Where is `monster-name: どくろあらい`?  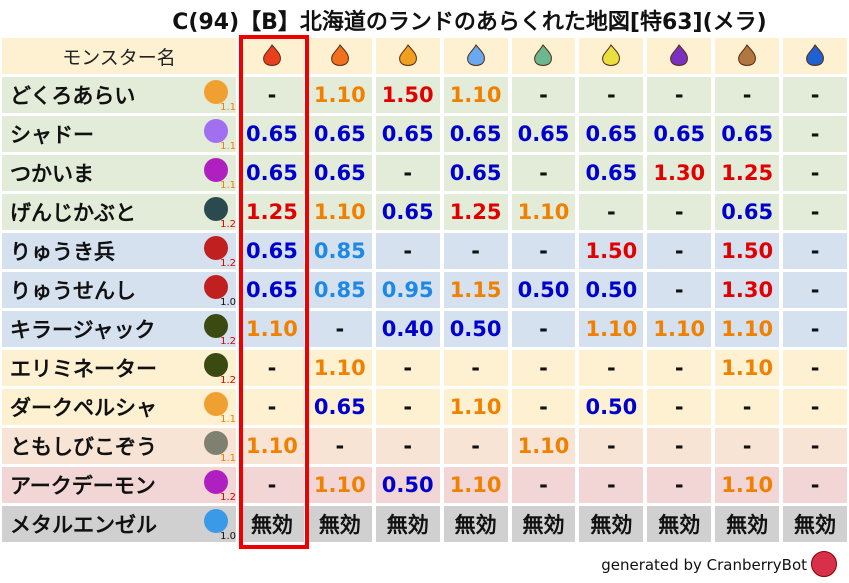
monster-name: どくろあらい is located at coordinates (73, 96).